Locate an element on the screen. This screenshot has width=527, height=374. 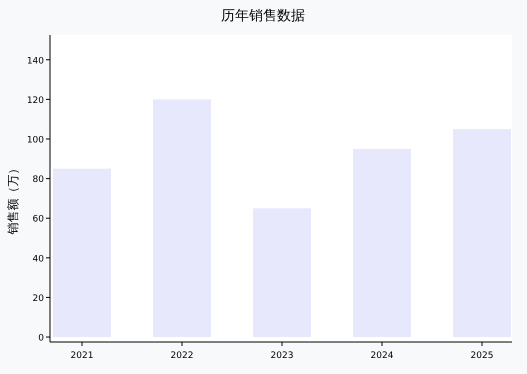
y-tick-label: 40 is located at coordinates (38, 259).